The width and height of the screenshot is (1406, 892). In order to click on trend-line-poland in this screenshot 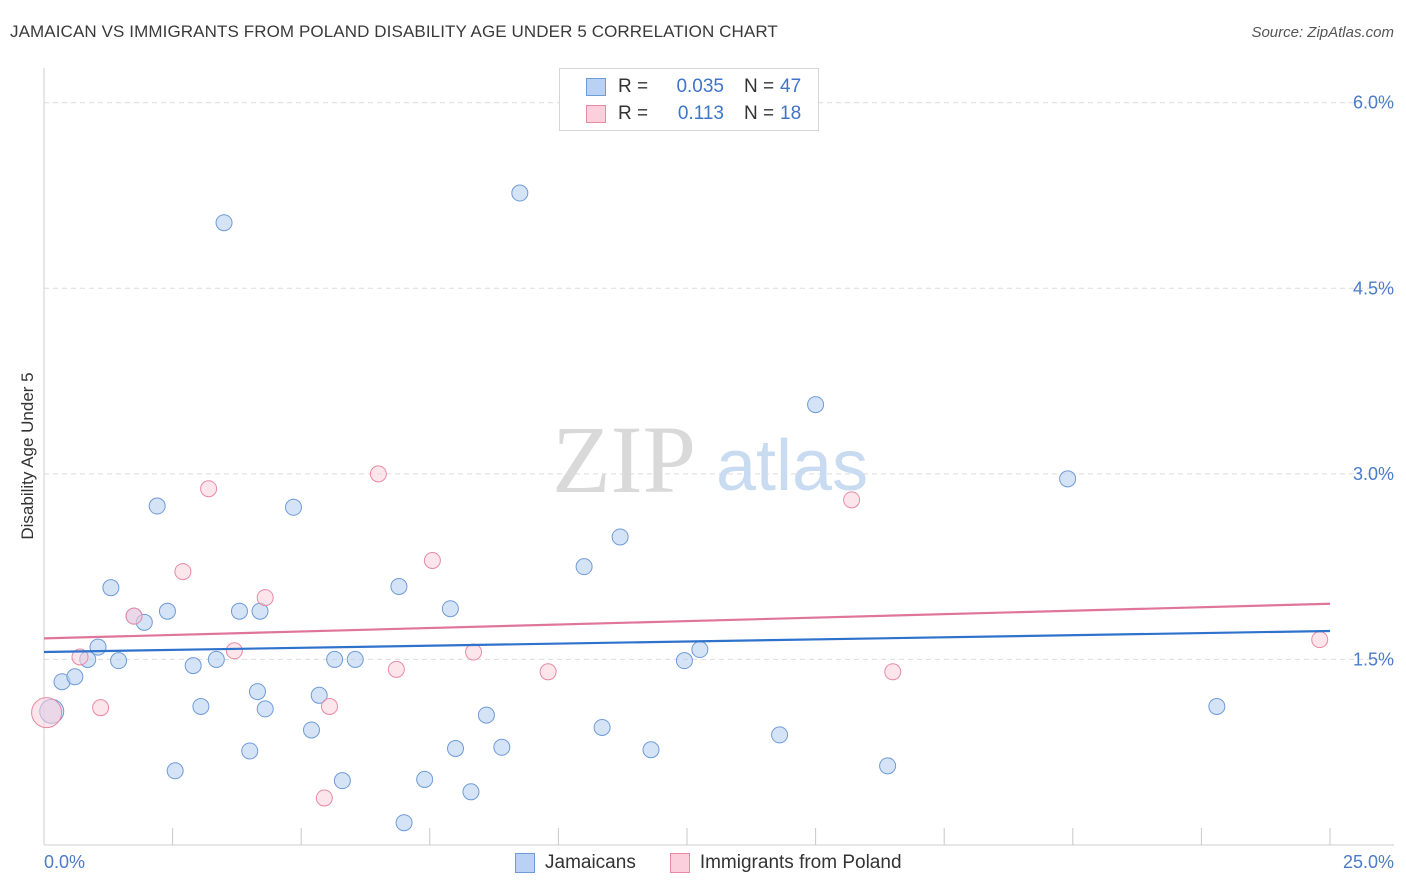, I will do `click(687, 621)`.